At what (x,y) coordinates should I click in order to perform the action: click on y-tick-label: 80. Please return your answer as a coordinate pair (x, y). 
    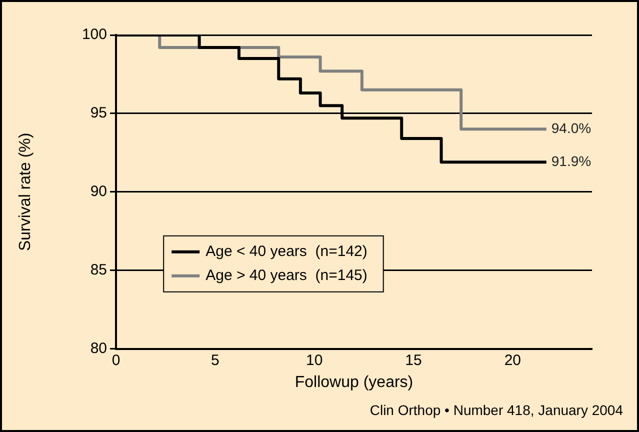
    Looking at the image, I should click on (98, 348).